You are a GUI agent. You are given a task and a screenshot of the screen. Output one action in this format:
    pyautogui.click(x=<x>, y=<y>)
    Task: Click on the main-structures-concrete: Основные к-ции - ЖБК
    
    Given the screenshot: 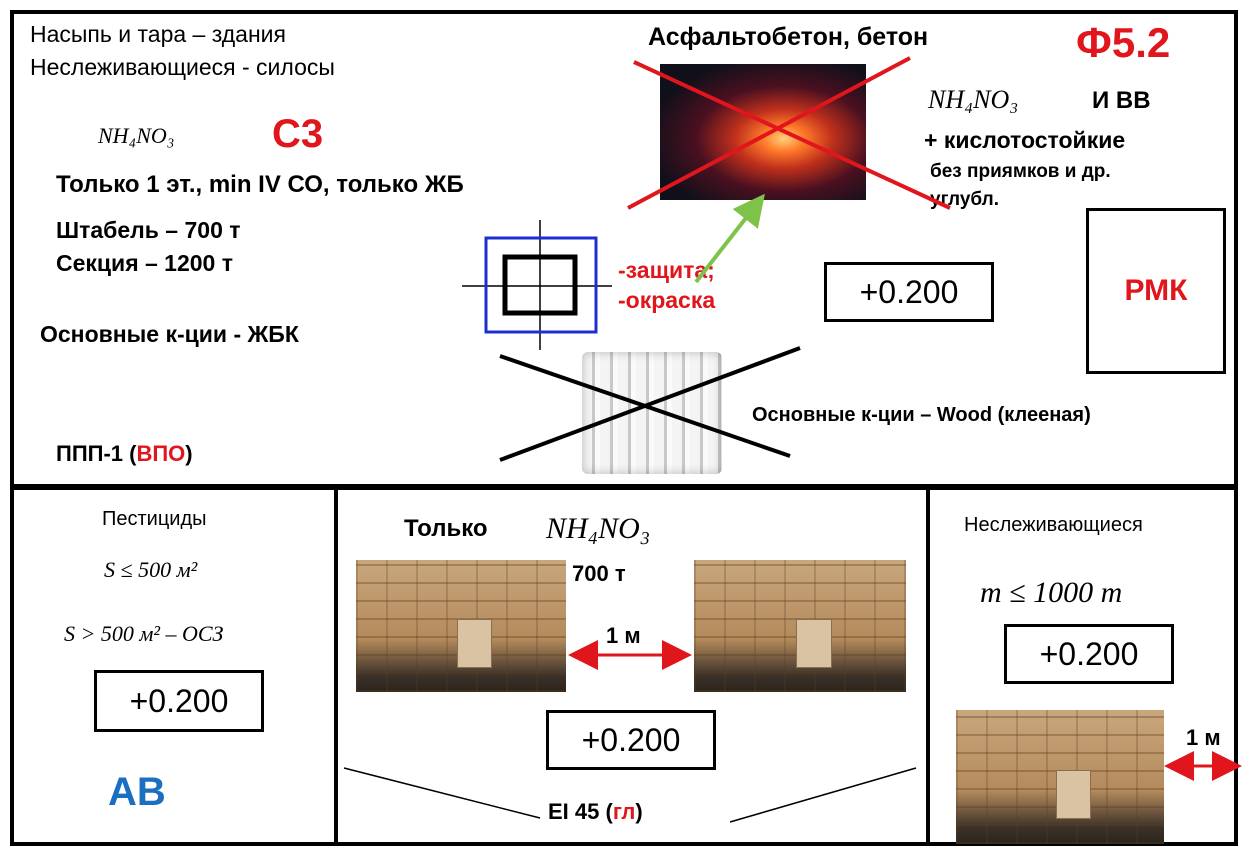 What is the action you would take?
    pyautogui.click(x=169, y=334)
    